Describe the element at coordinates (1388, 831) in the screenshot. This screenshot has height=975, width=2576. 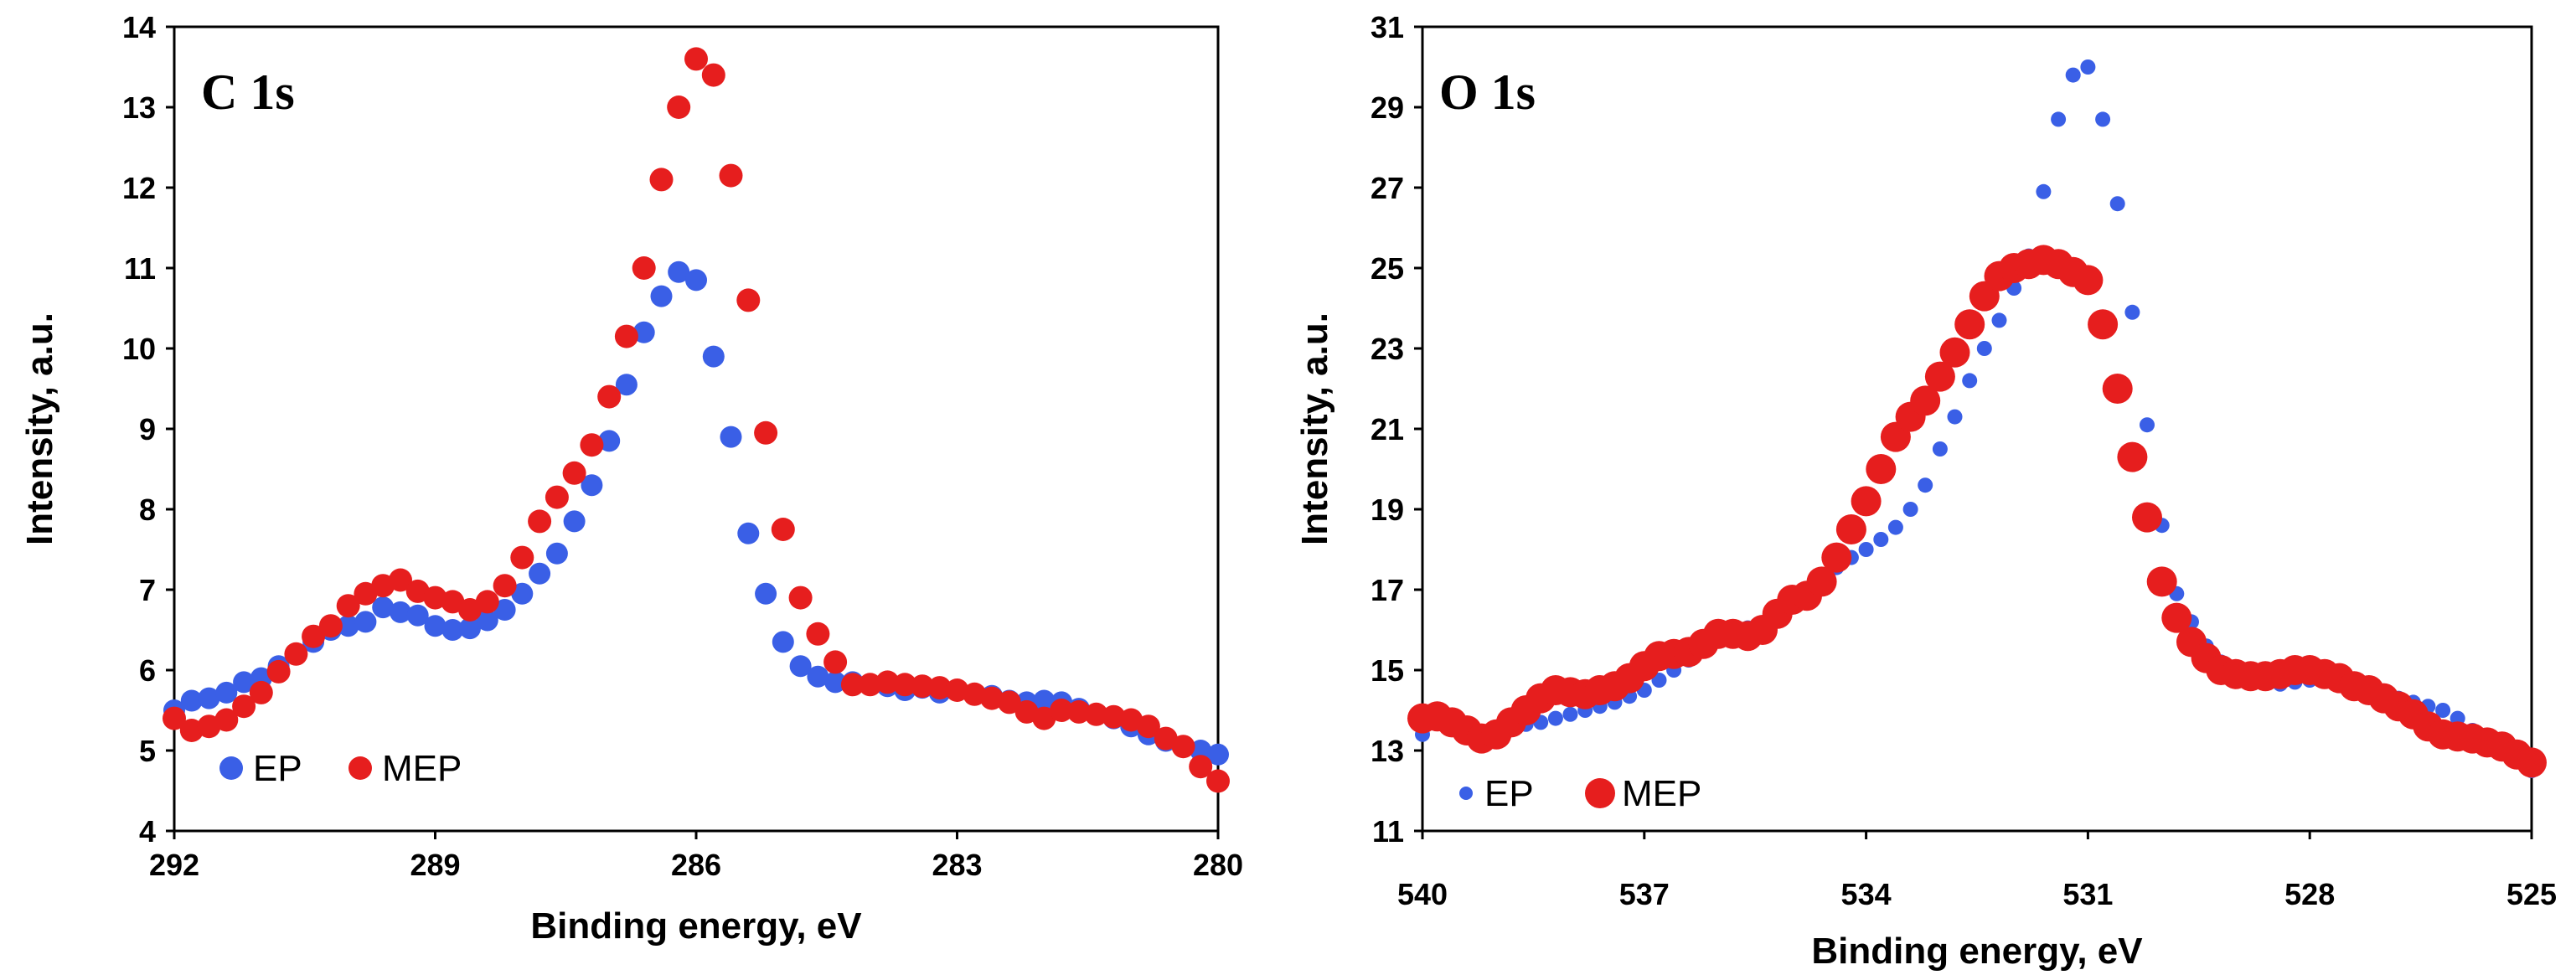
I see `o1s-y-tick-label: 11` at that location.